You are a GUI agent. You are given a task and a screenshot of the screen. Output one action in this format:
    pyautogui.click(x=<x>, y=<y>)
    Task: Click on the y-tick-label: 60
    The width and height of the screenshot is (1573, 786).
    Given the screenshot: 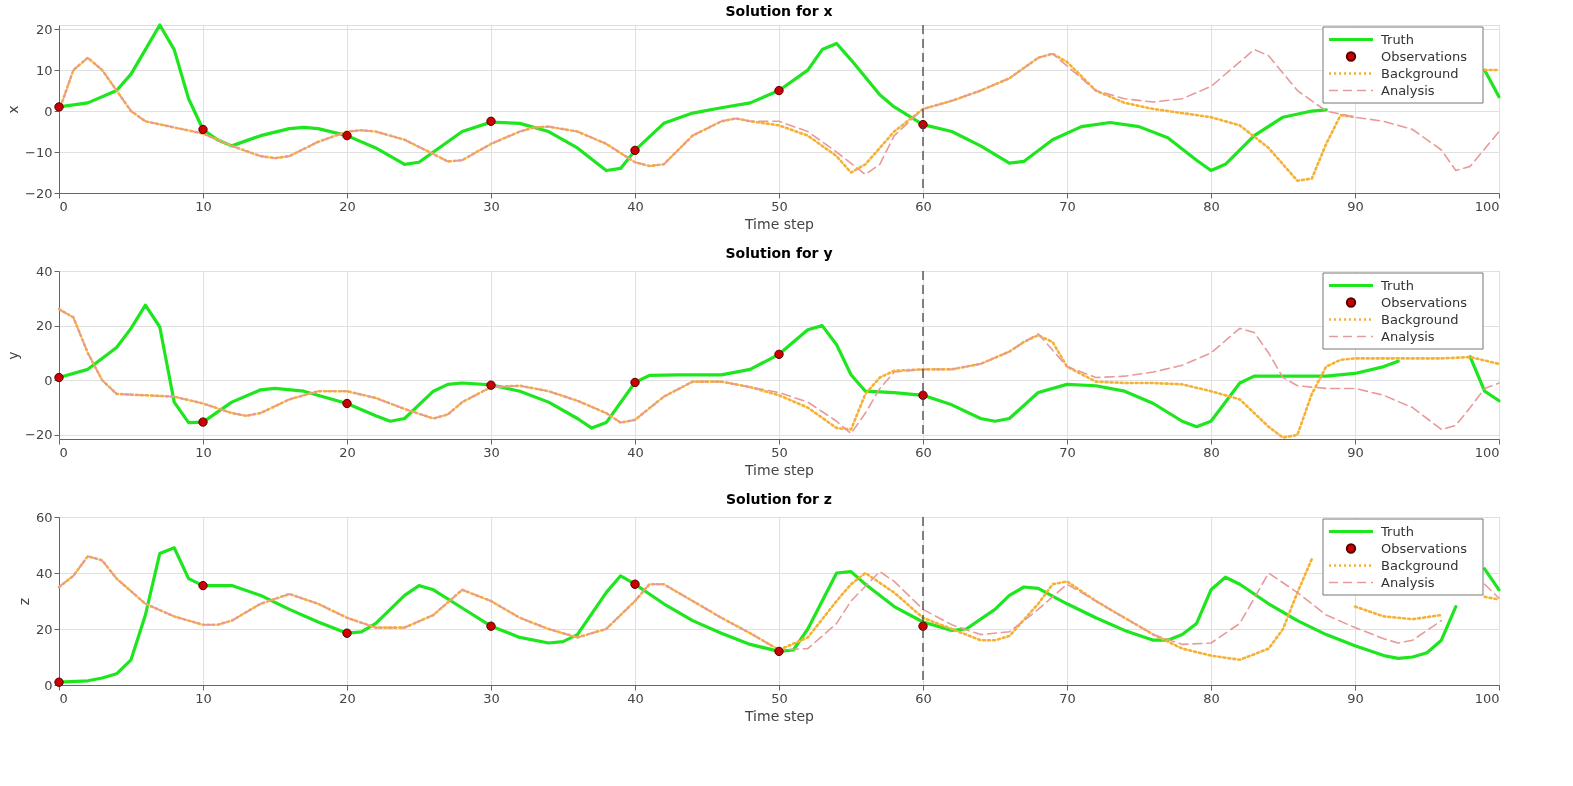 What is the action you would take?
    pyautogui.click(x=44, y=517)
    